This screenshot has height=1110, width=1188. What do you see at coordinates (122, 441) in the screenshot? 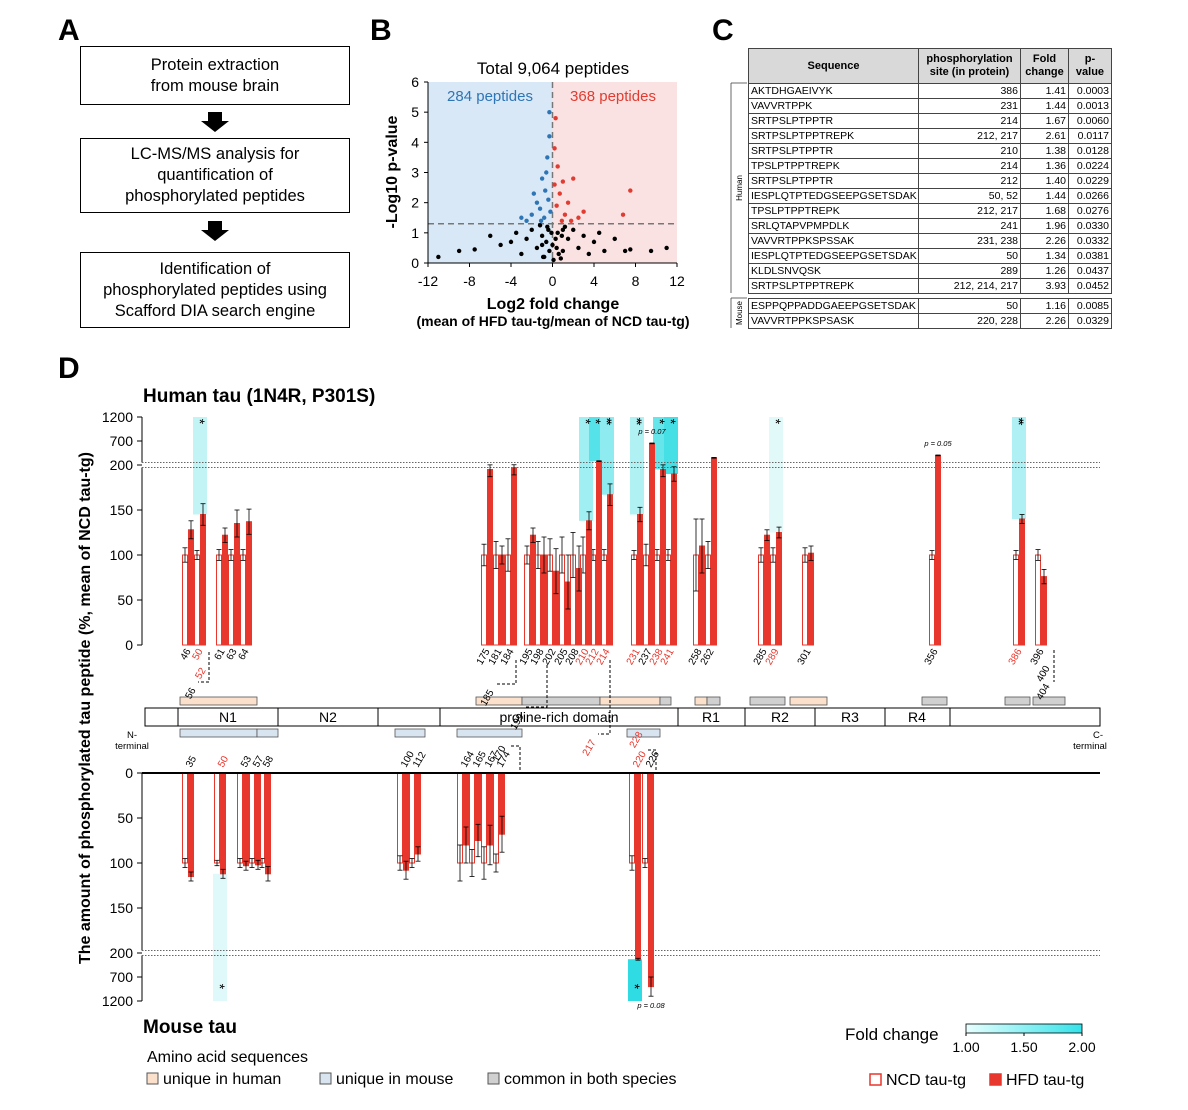
I see `y-tick-label: 700` at bounding box center [122, 441].